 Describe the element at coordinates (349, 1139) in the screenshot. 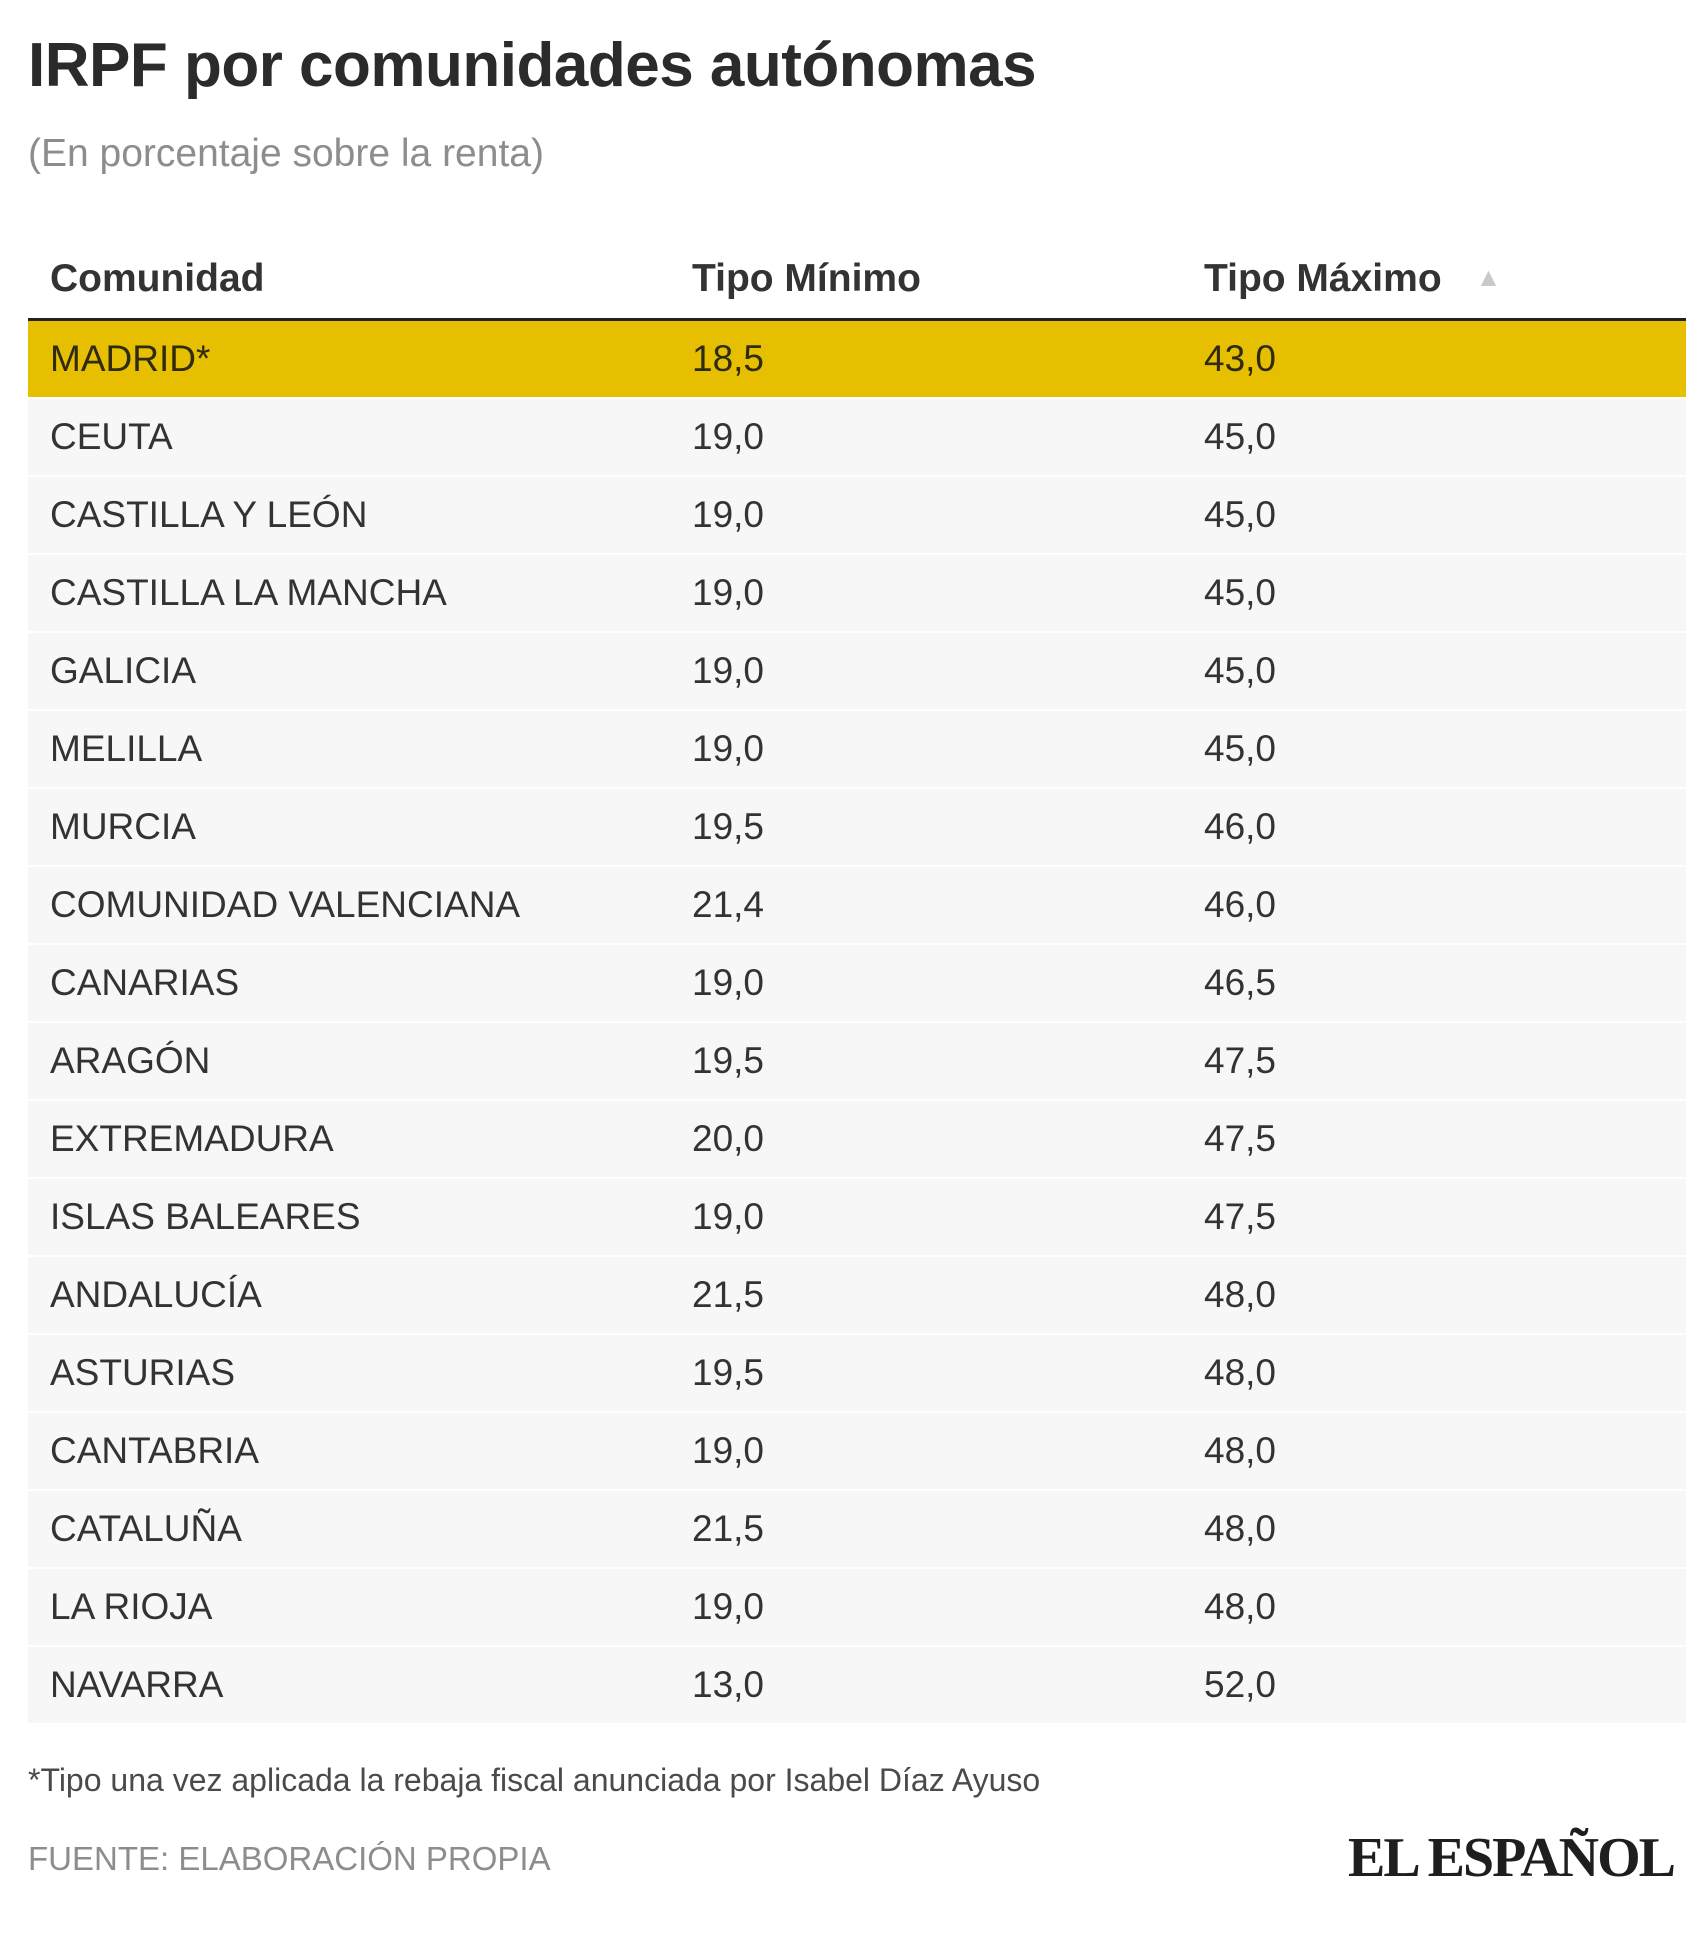

I see `cell-comunidad: EXTREMADURA` at that location.